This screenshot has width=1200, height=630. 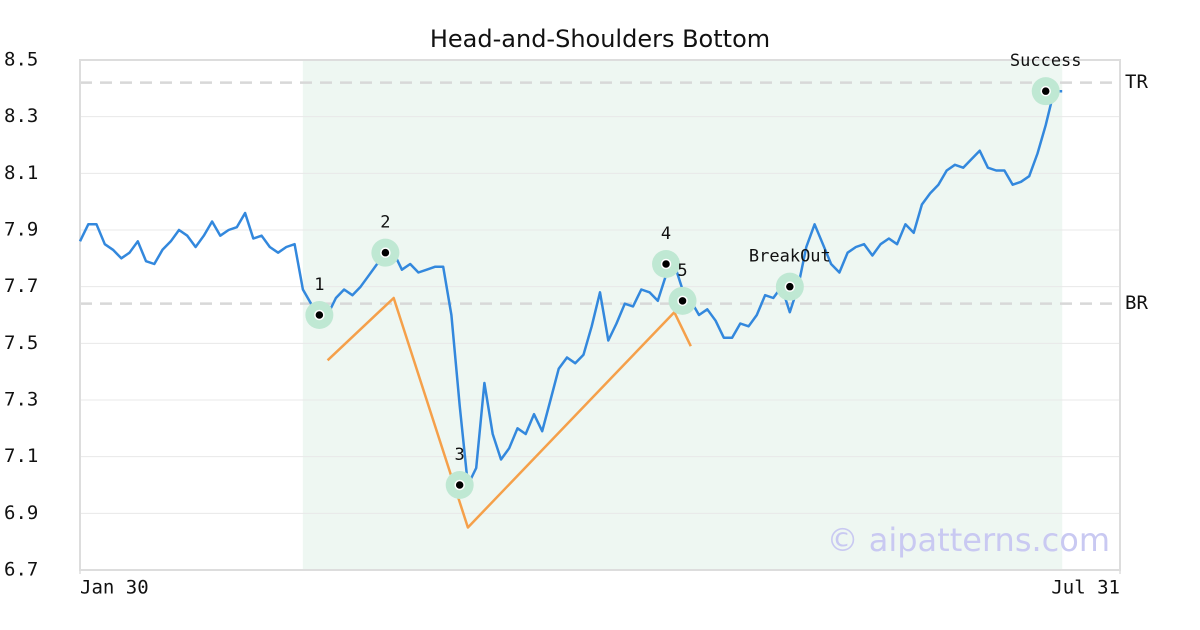 What do you see at coordinates (600, 39) in the screenshot?
I see `chart-title: Head-and-Shoulders Bottom` at bounding box center [600, 39].